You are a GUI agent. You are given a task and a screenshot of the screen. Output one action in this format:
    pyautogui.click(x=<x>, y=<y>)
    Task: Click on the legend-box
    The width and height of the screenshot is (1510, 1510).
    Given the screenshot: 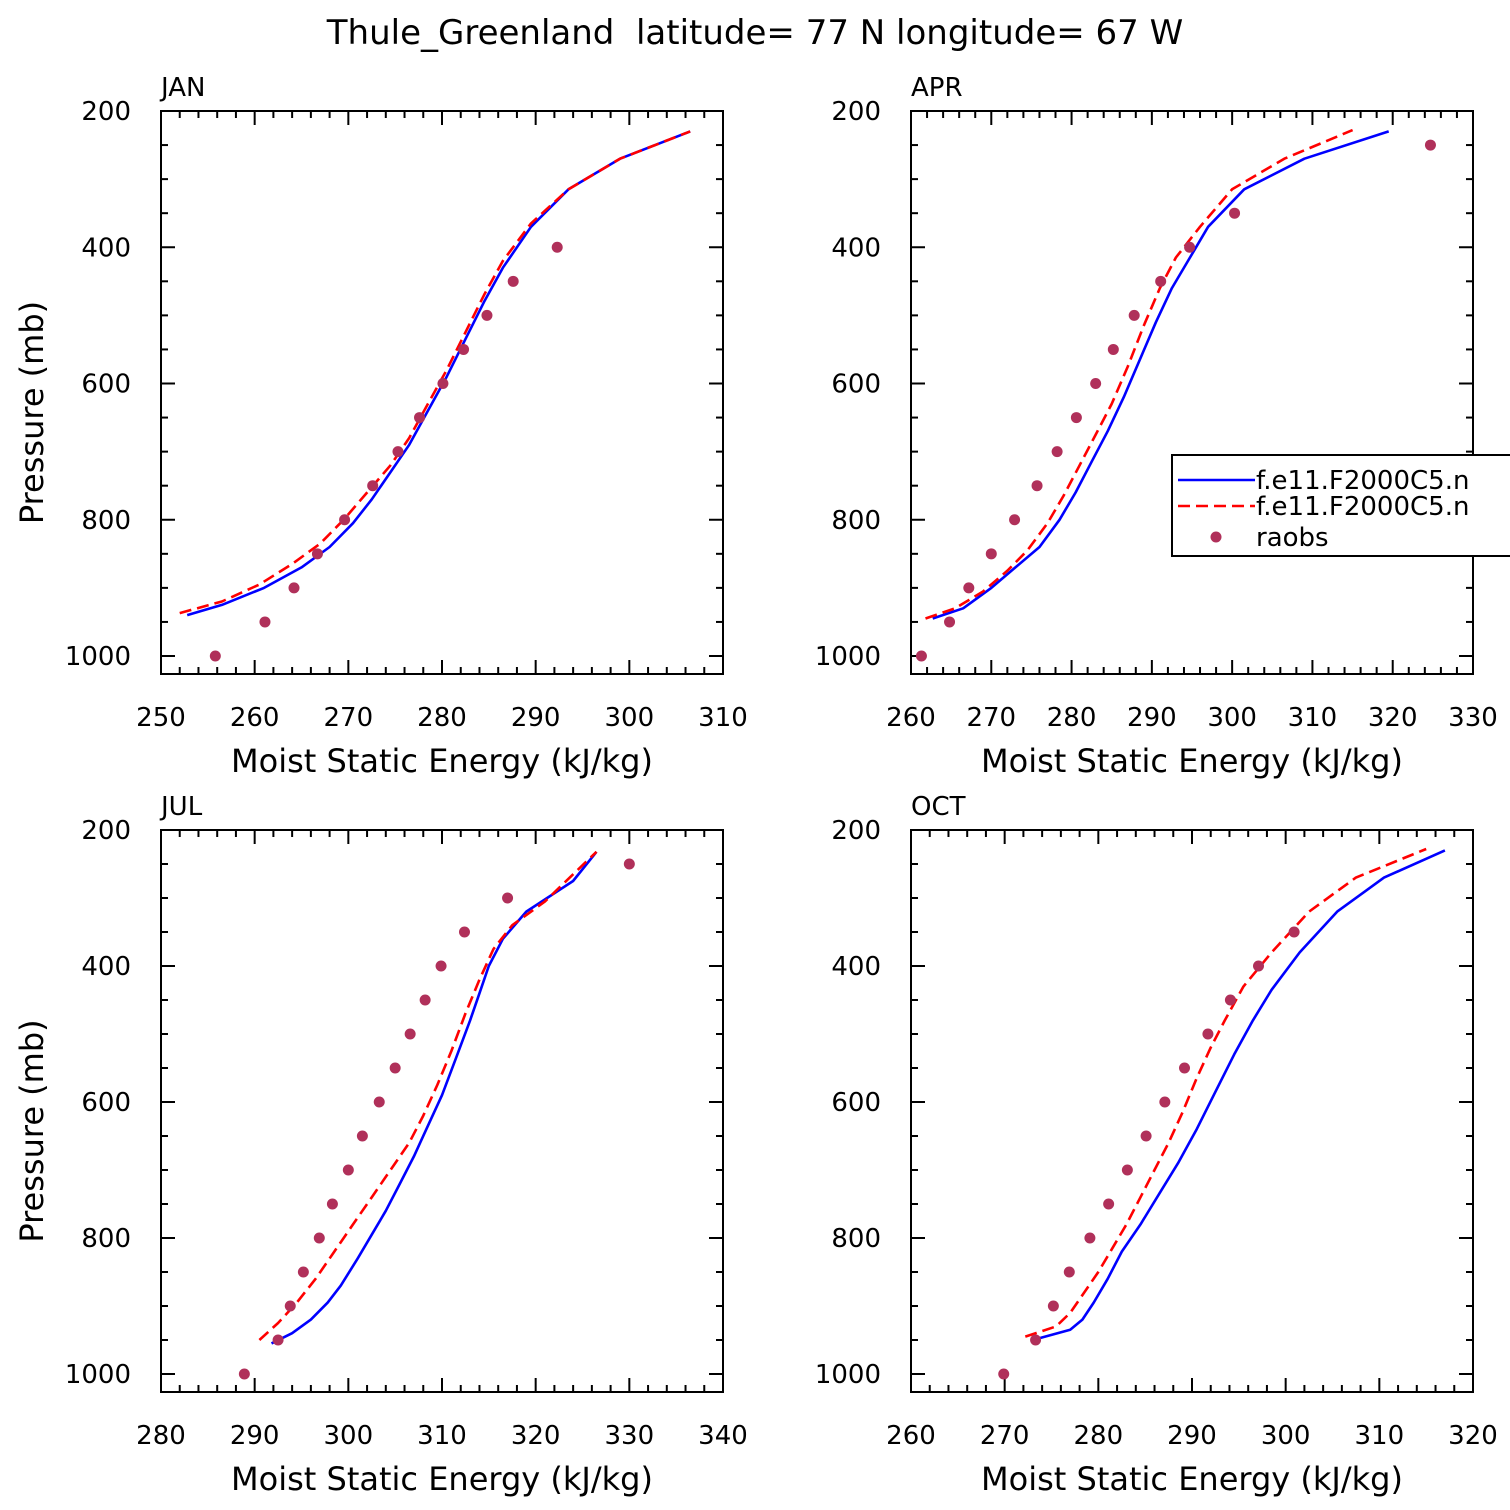 What is the action you would take?
    pyautogui.click(x=1340, y=505)
    